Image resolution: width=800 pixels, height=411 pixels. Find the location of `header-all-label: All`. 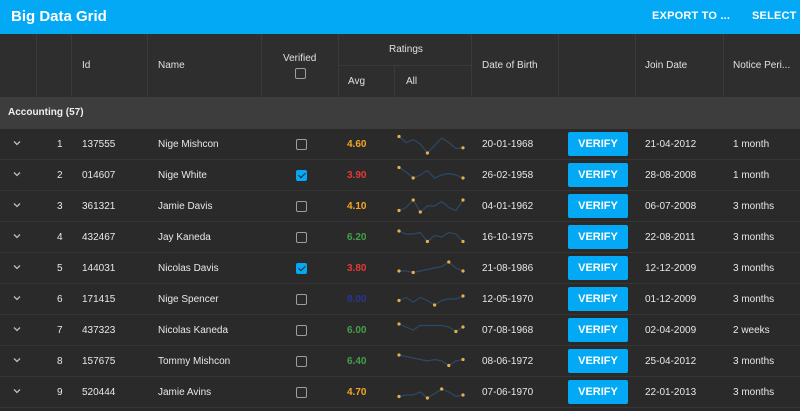

header-all-label: All is located at coordinates (412, 81).